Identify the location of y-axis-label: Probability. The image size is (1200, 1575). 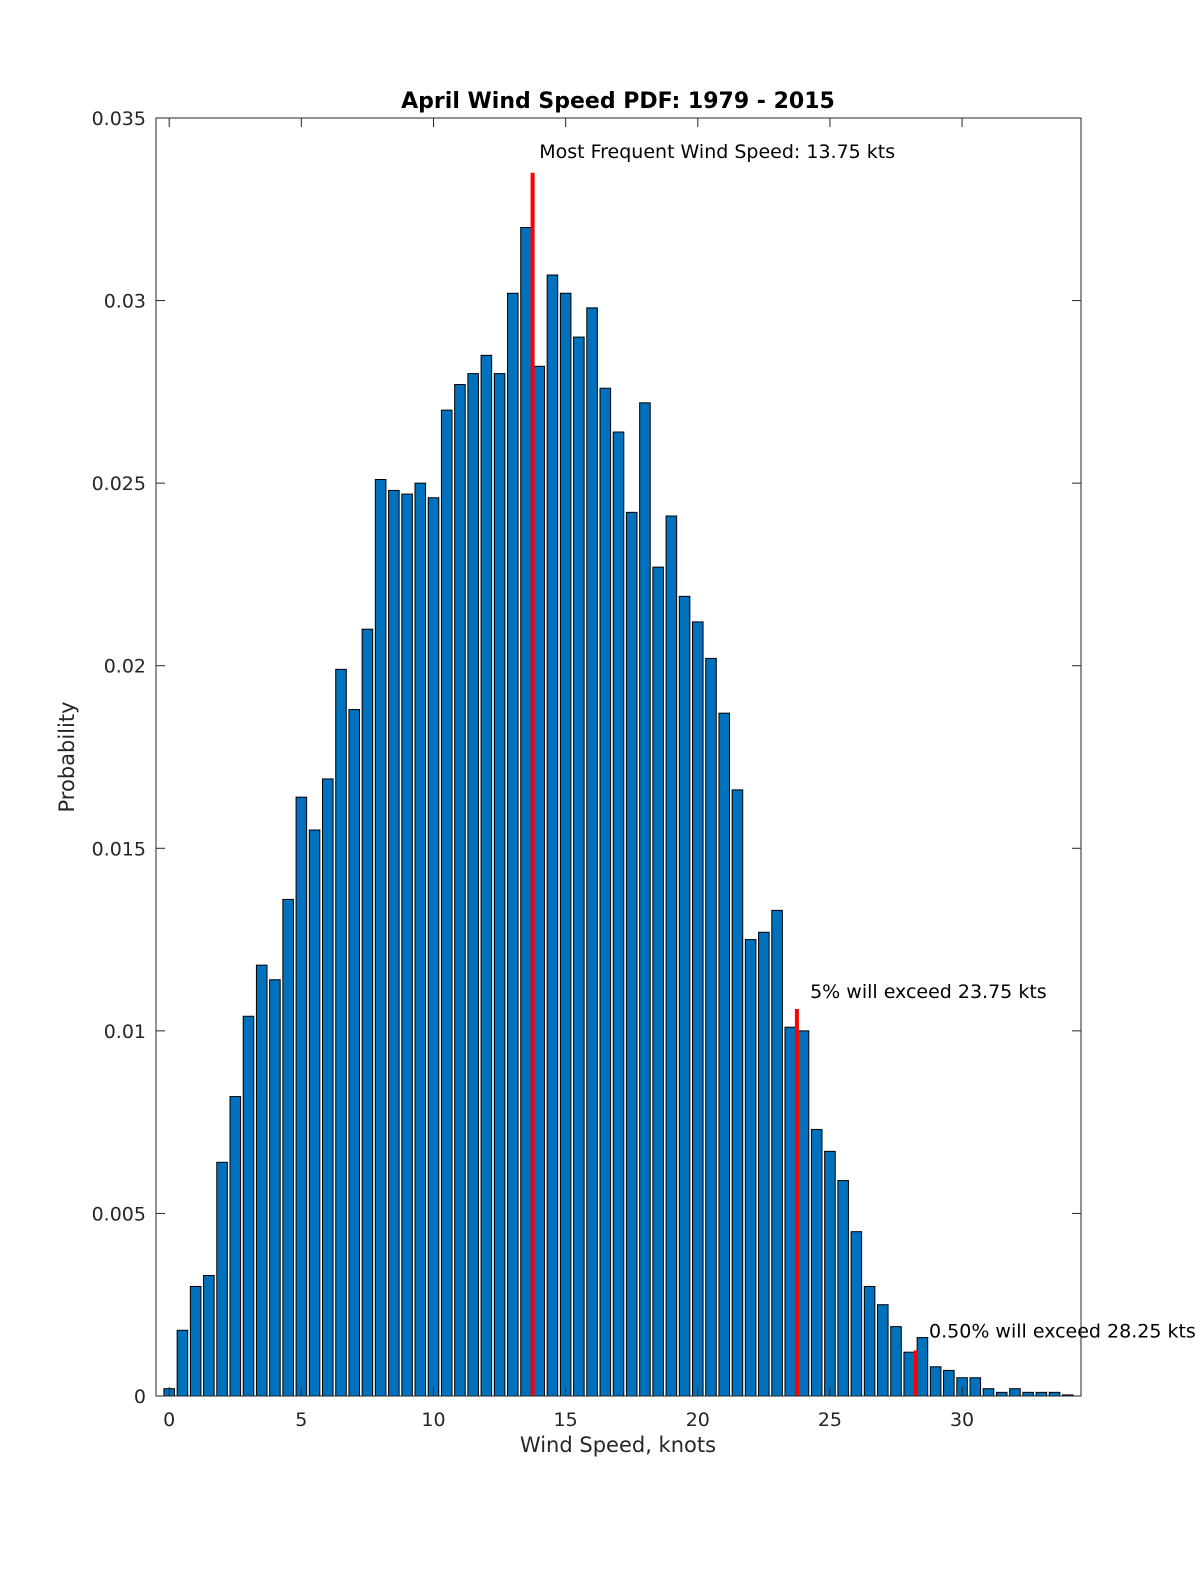
(67, 756).